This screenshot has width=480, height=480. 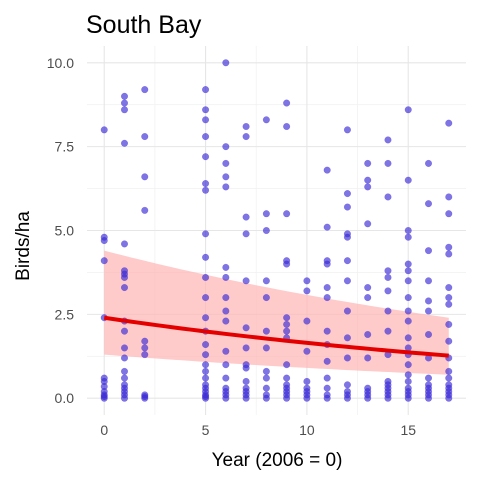 I want to click on y-tick-label: 10.0, so click(x=60, y=63).